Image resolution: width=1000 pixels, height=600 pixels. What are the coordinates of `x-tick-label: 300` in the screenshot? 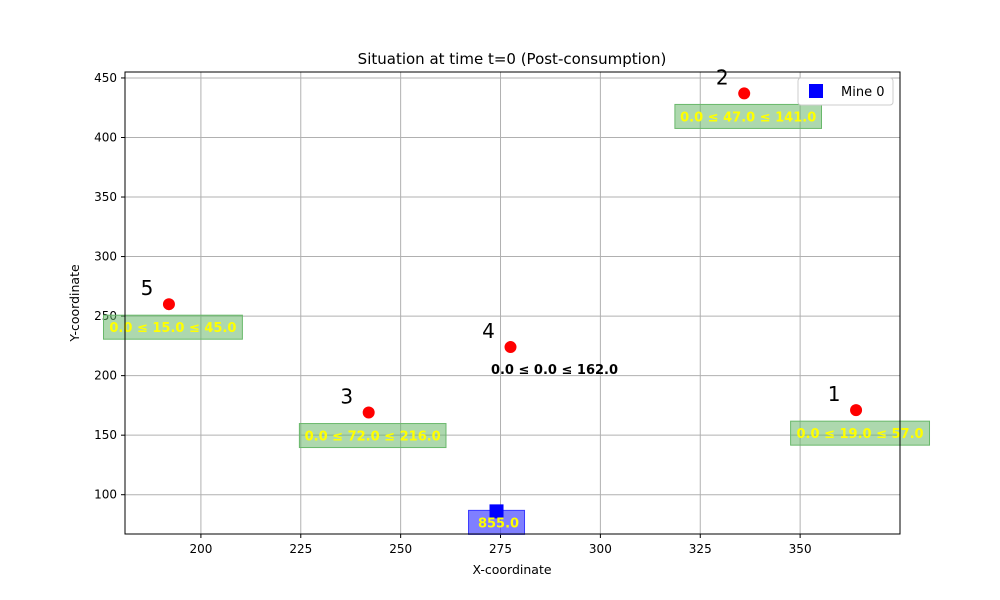 It's located at (600, 549).